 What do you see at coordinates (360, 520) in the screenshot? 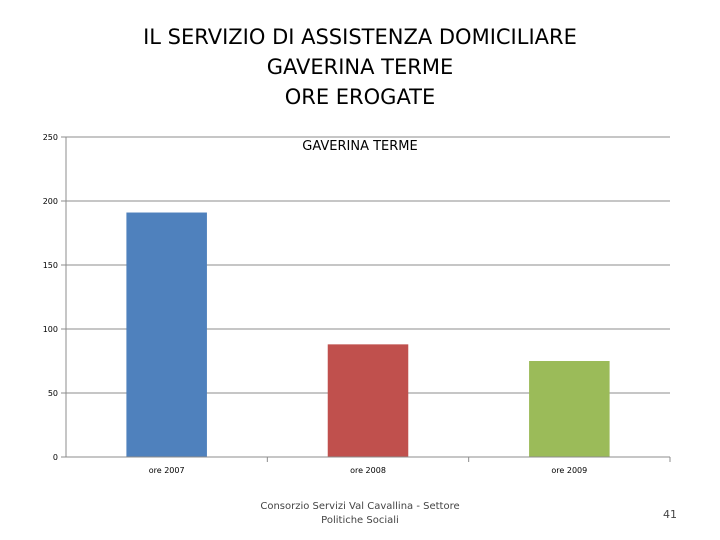
I see `footer-line-2: Politiche Sociali` at bounding box center [360, 520].